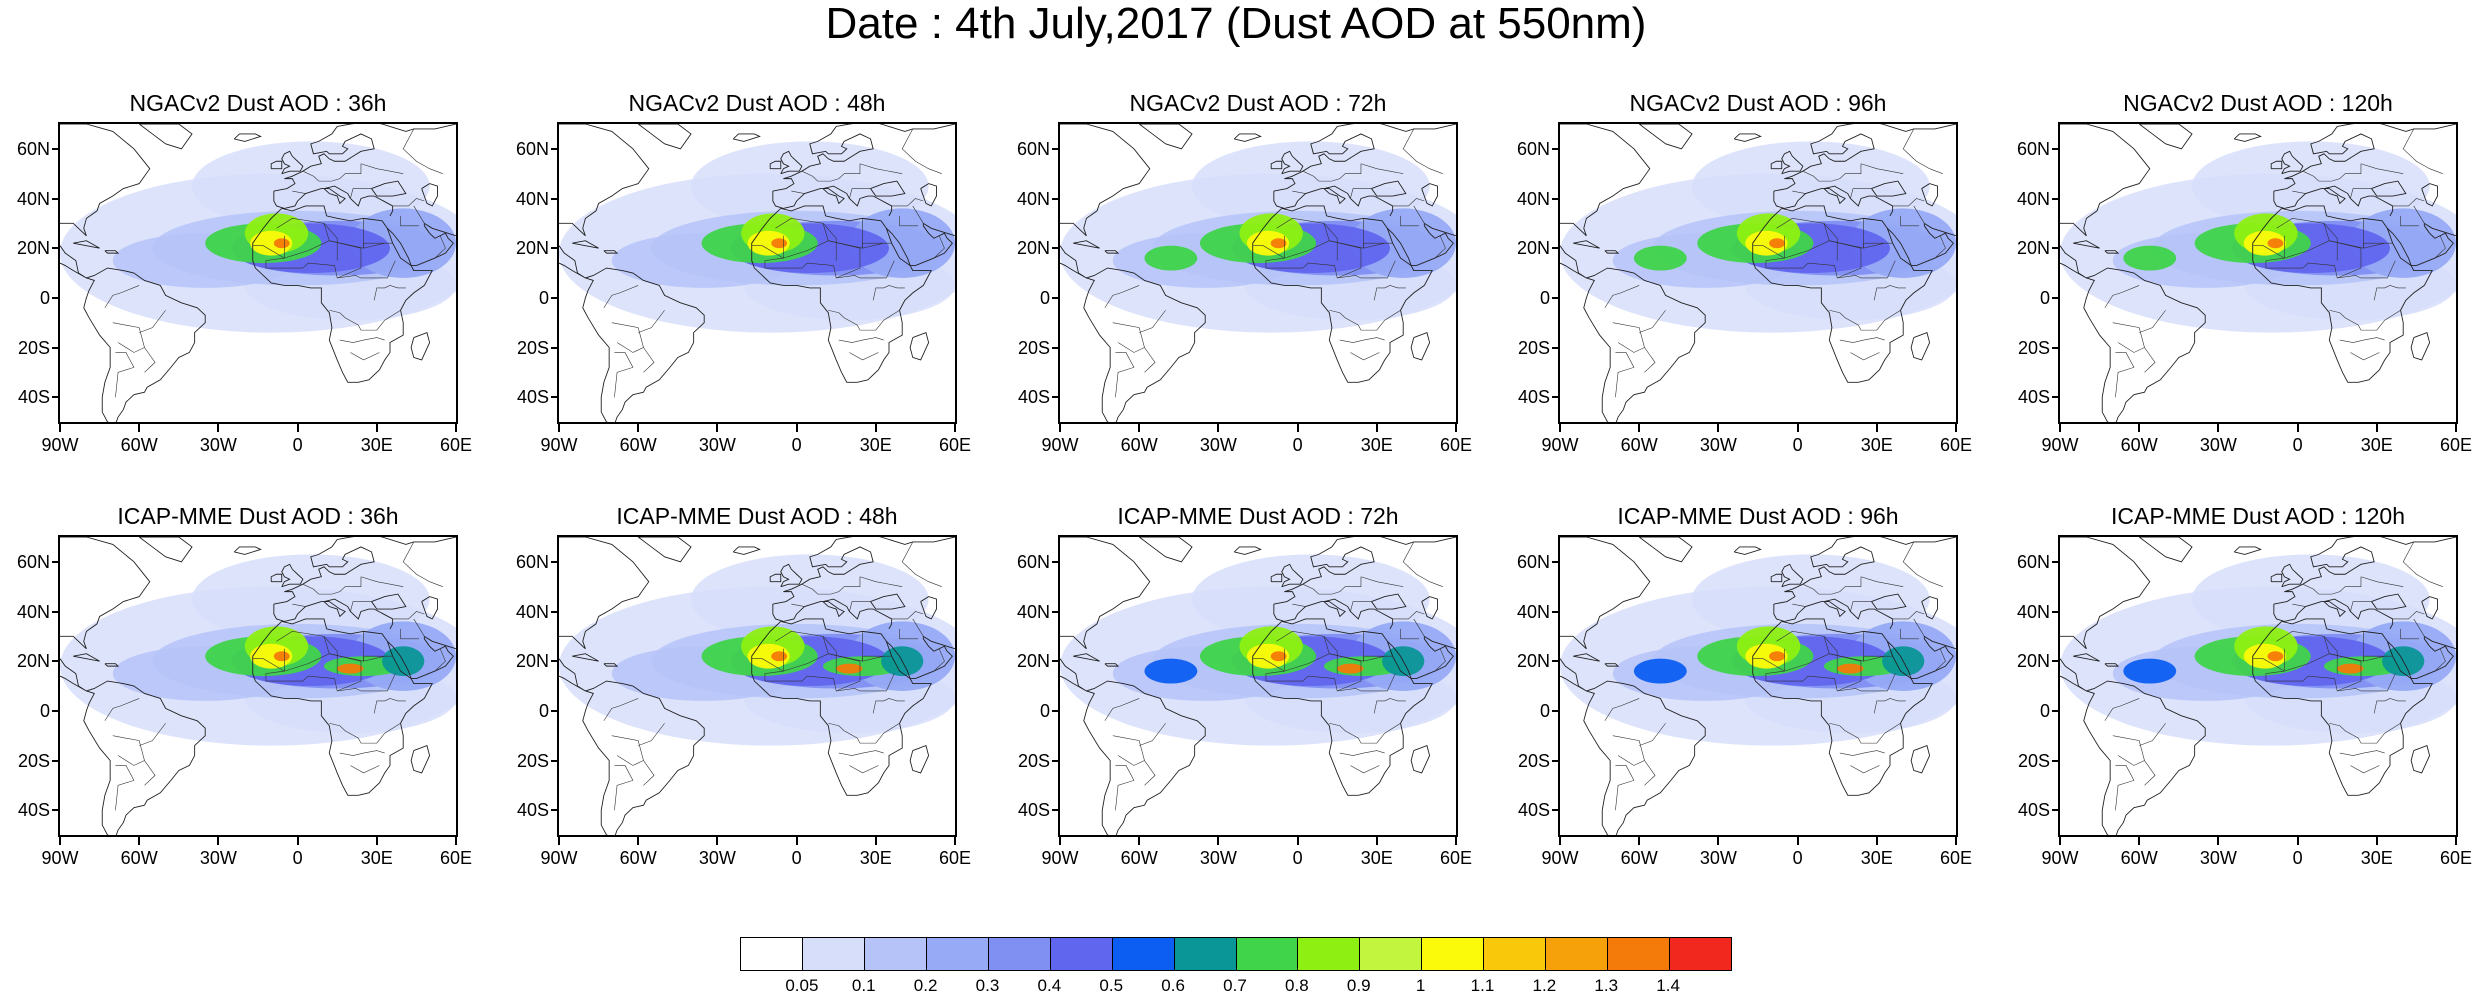  Describe the element at coordinates (1060, 445) in the screenshot. I see `longitude-label: 90W` at that location.